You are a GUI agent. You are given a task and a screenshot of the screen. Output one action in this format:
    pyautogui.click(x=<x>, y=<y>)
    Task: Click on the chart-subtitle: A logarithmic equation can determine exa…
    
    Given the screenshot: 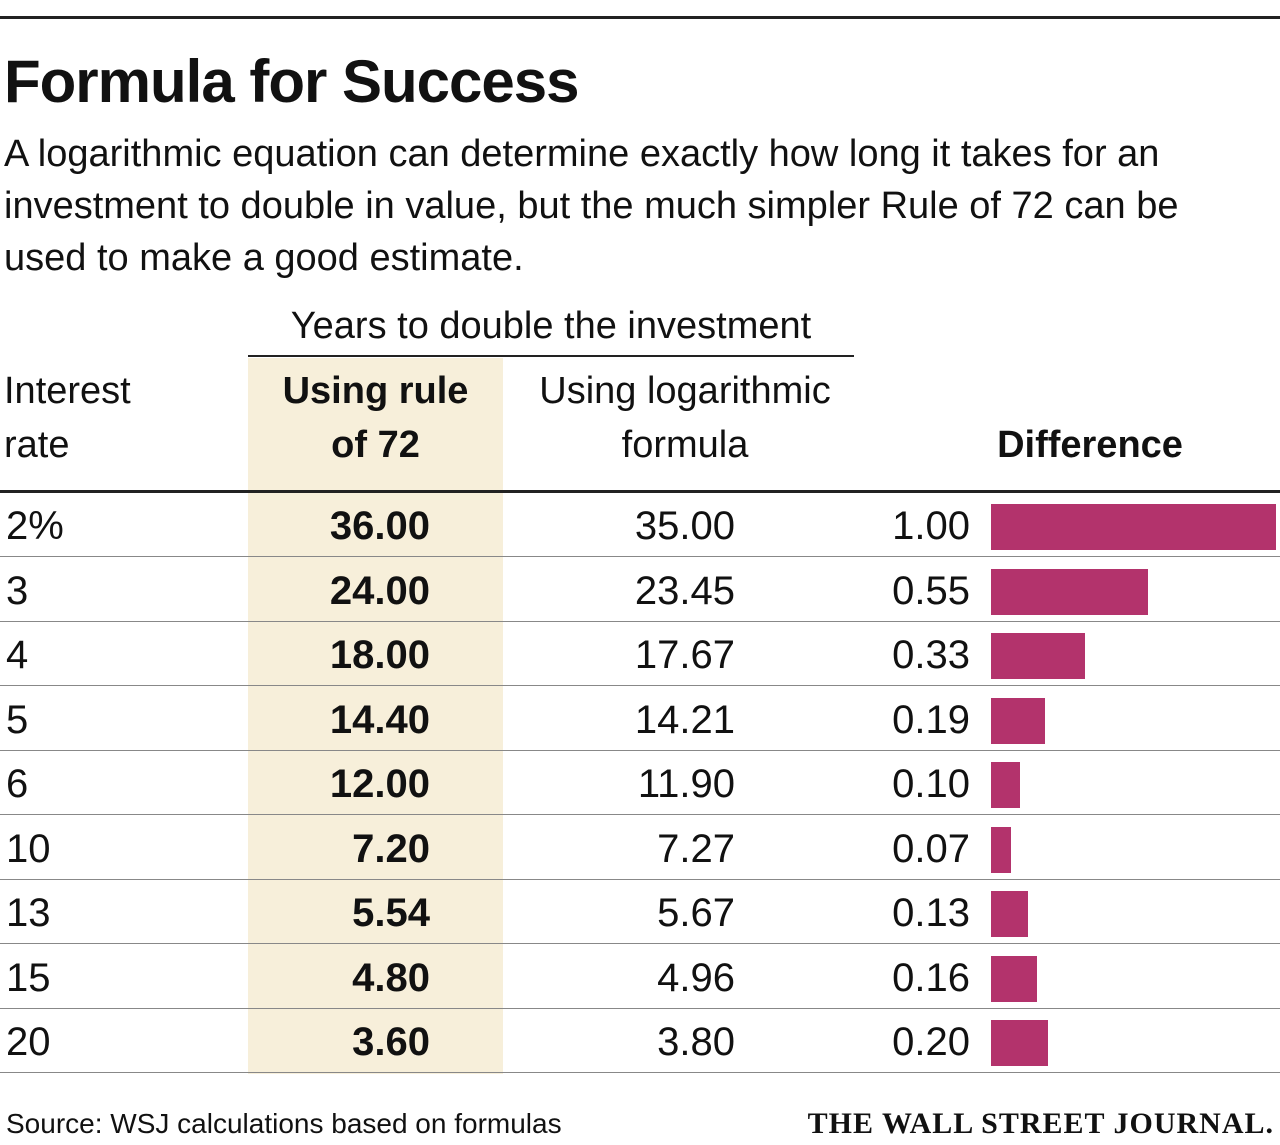 What is the action you would take?
    pyautogui.click(x=591, y=206)
    